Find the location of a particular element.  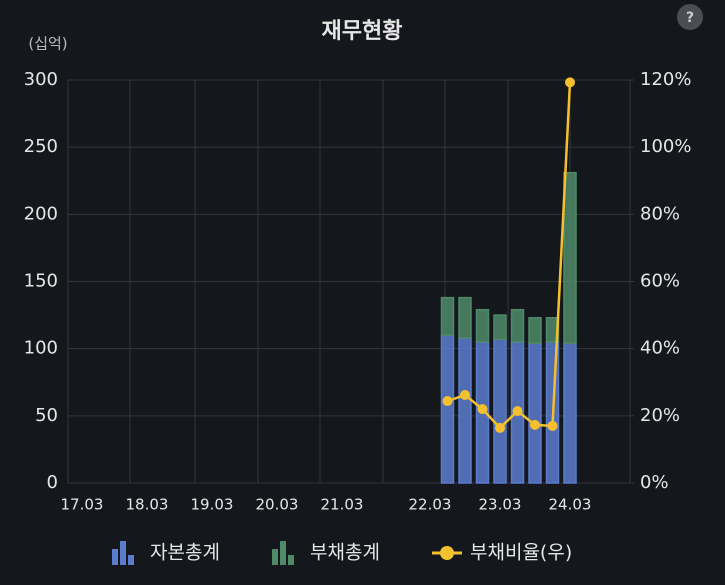

y-unit: (십억) is located at coordinates (47, 44).